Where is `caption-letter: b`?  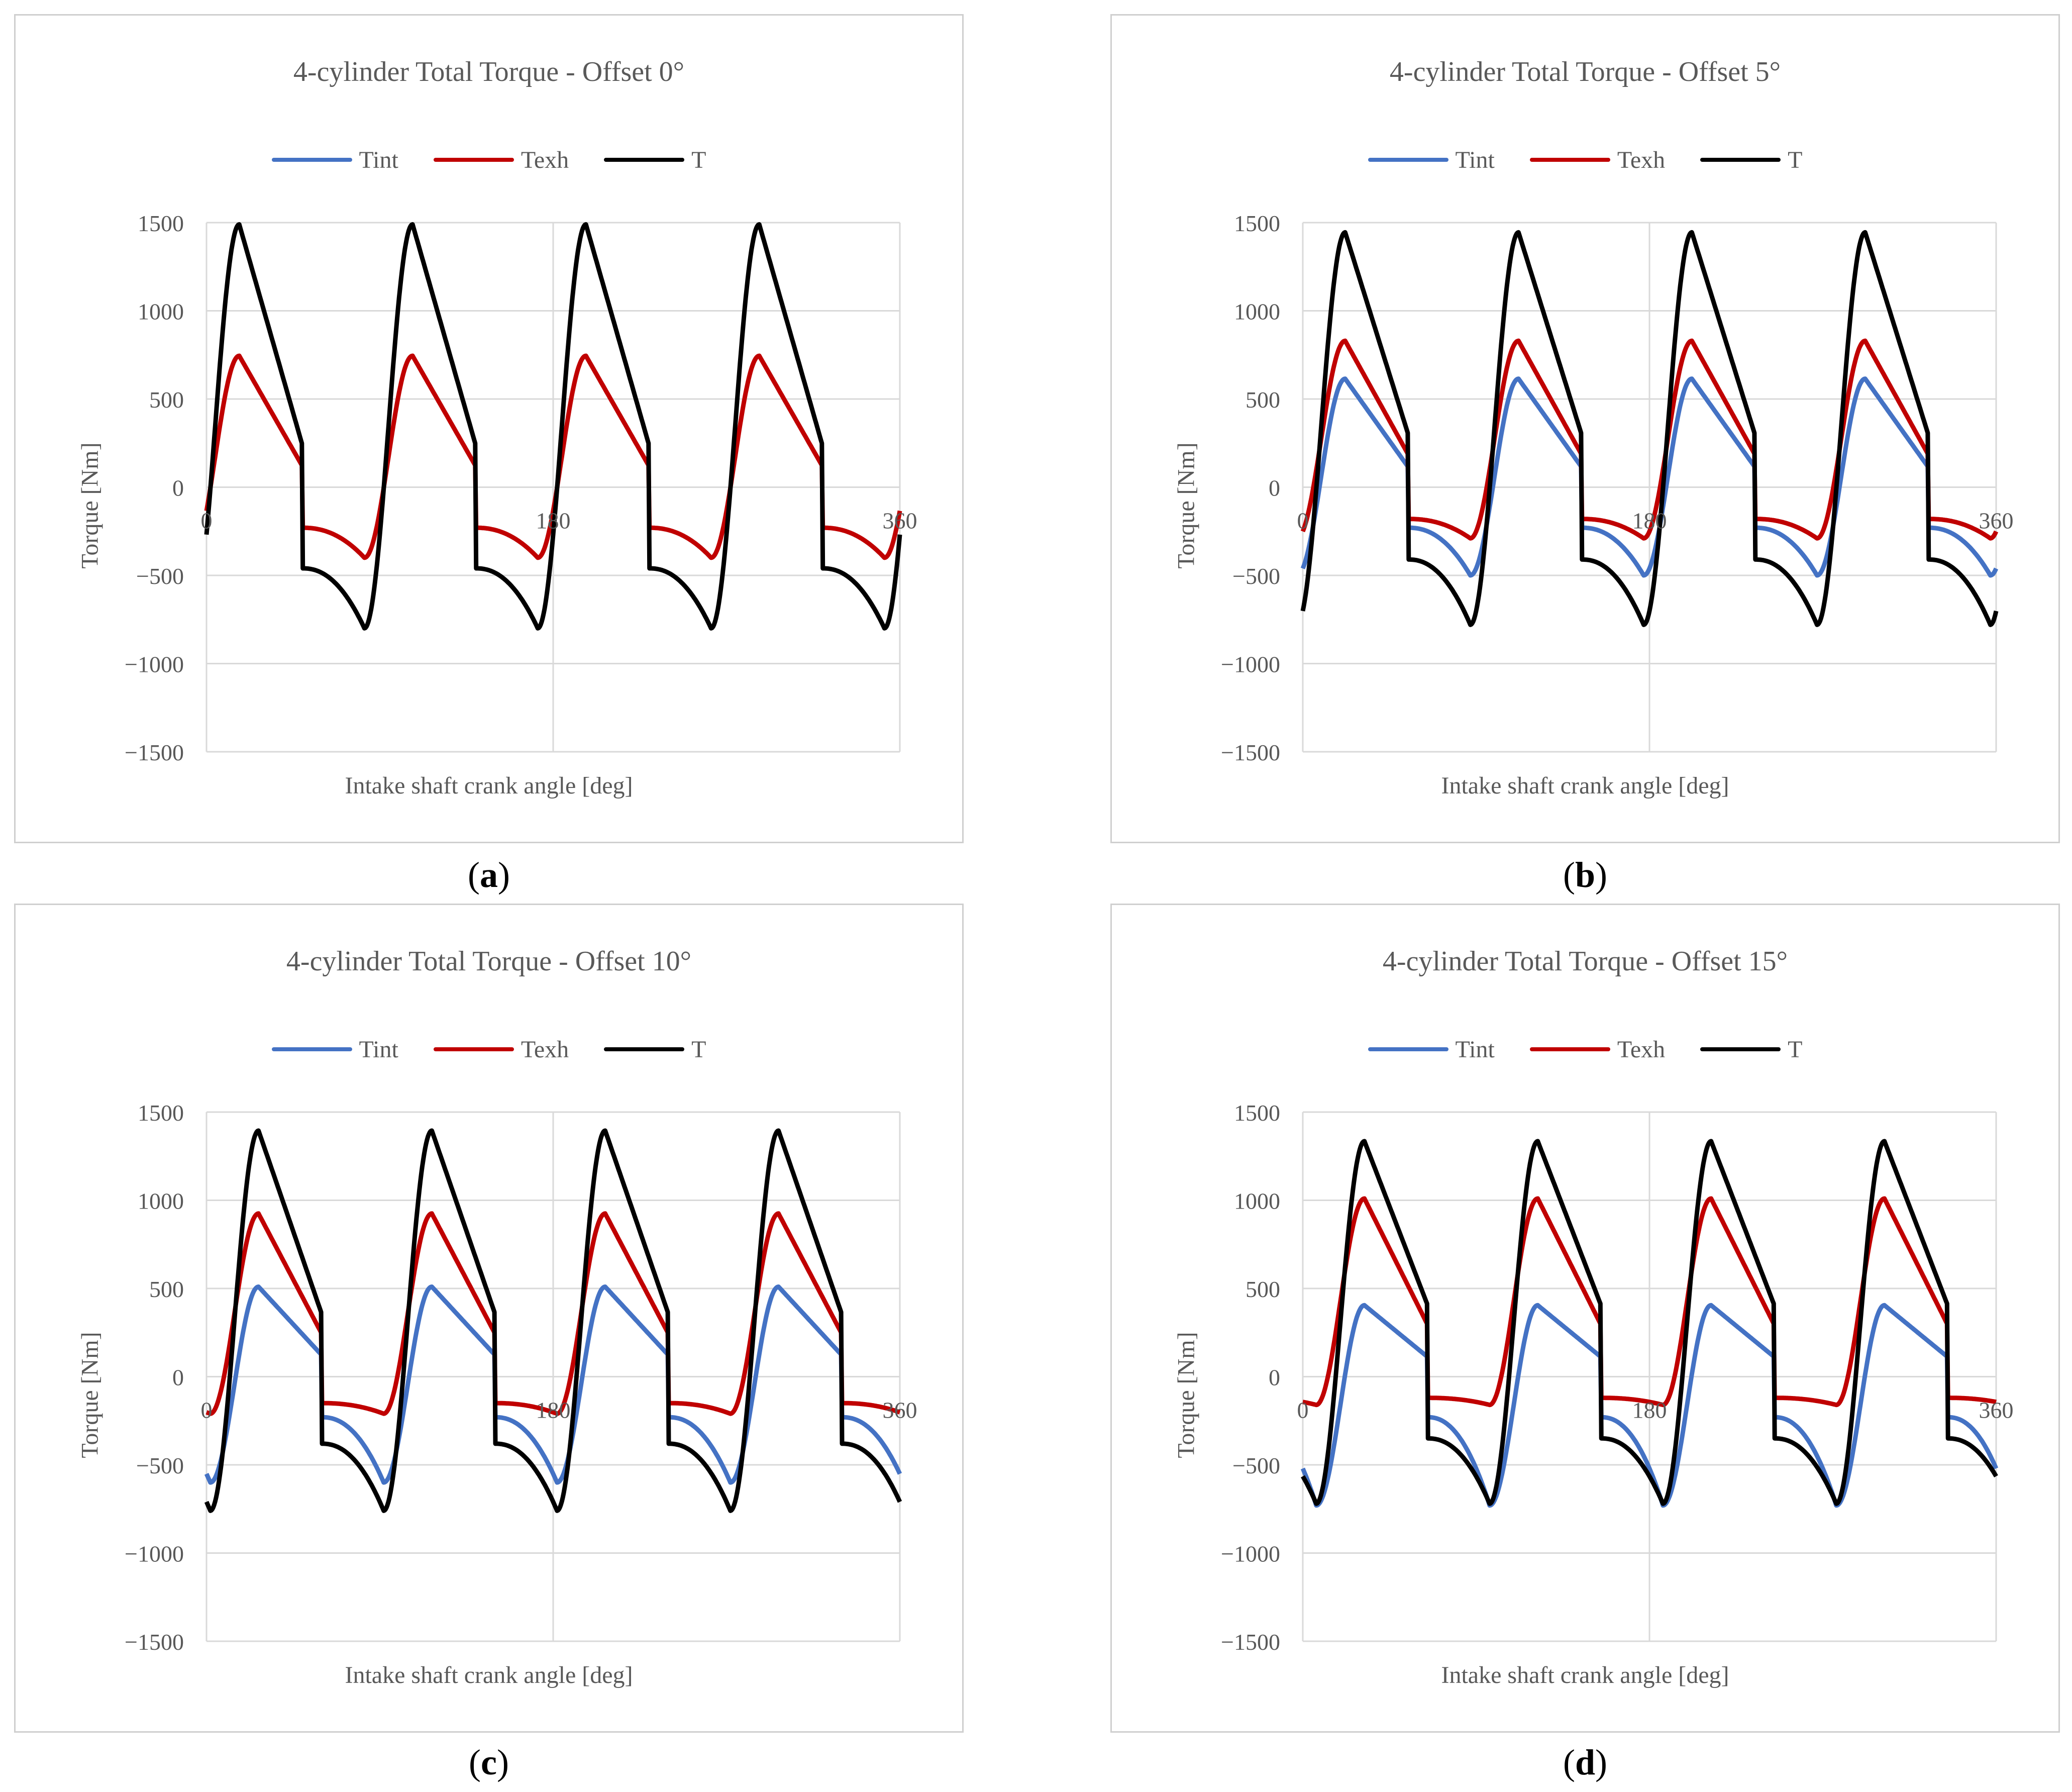 caption-letter: b is located at coordinates (1585, 875).